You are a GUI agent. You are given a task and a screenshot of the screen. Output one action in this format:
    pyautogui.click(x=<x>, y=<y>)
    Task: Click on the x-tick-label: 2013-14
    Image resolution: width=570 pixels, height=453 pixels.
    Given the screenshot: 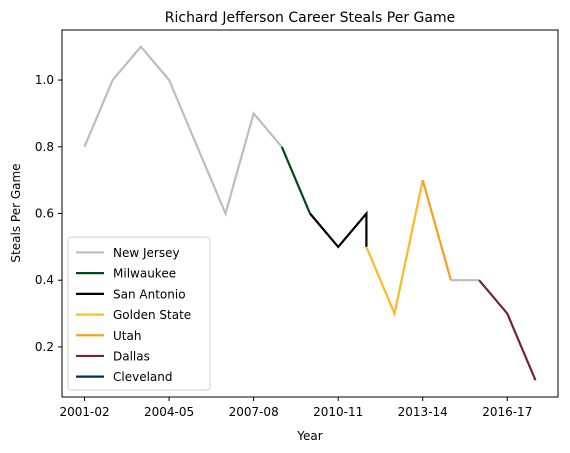 What is the action you would take?
    pyautogui.click(x=423, y=412)
    